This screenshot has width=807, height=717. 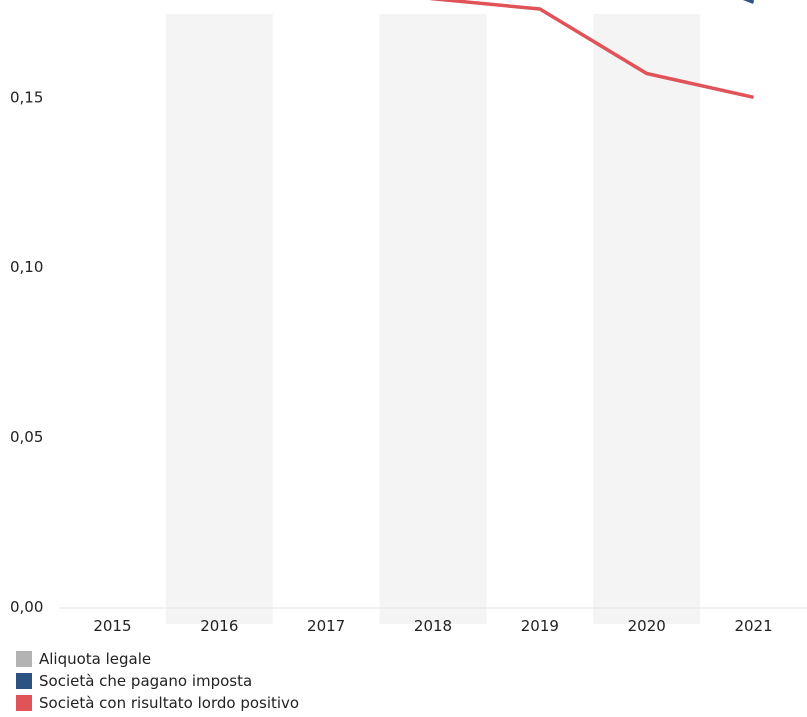 I want to click on x-tick-label-2016: 2016, so click(x=219, y=626).